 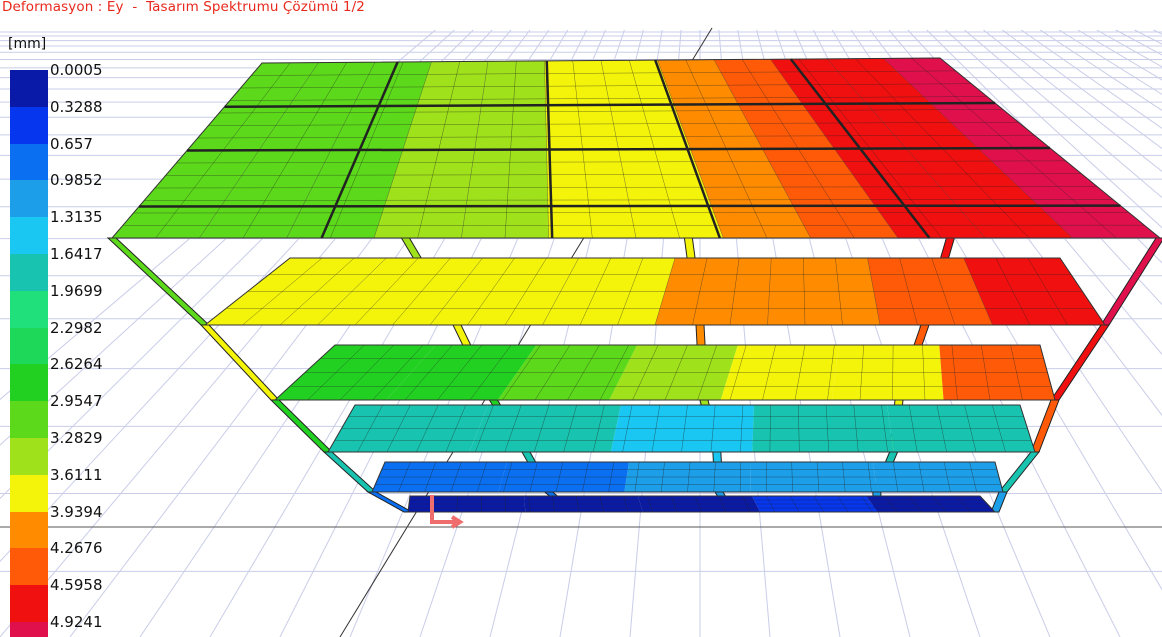 What do you see at coordinates (76, 327) in the screenshot?
I see `legend-value-7: 2.2982` at bounding box center [76, 327].